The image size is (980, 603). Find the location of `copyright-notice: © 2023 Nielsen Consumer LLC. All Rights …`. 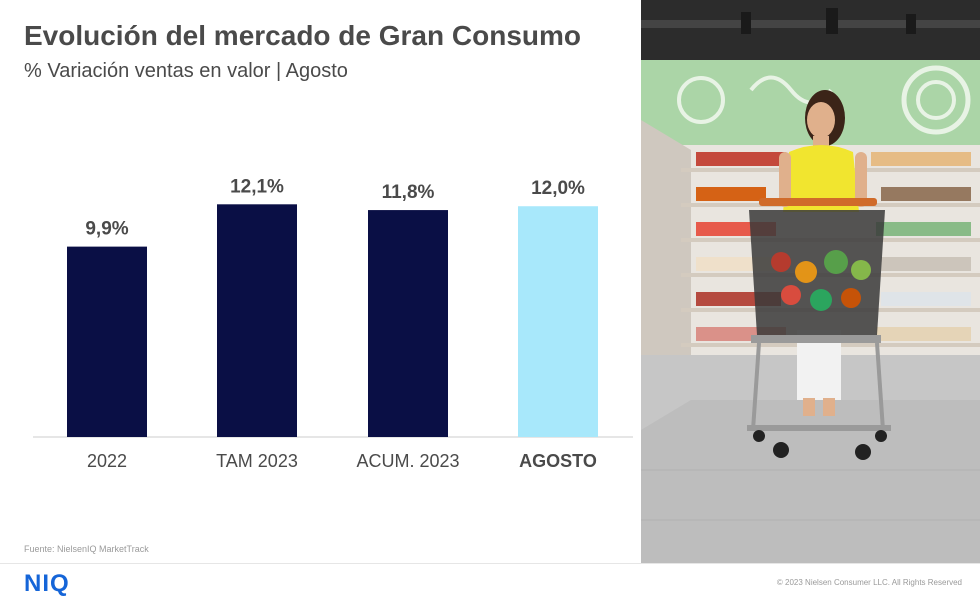

copyright-notice: © 2023 Nielsen Consumer LLC. All Rights … is located at coordinates (869, 582).